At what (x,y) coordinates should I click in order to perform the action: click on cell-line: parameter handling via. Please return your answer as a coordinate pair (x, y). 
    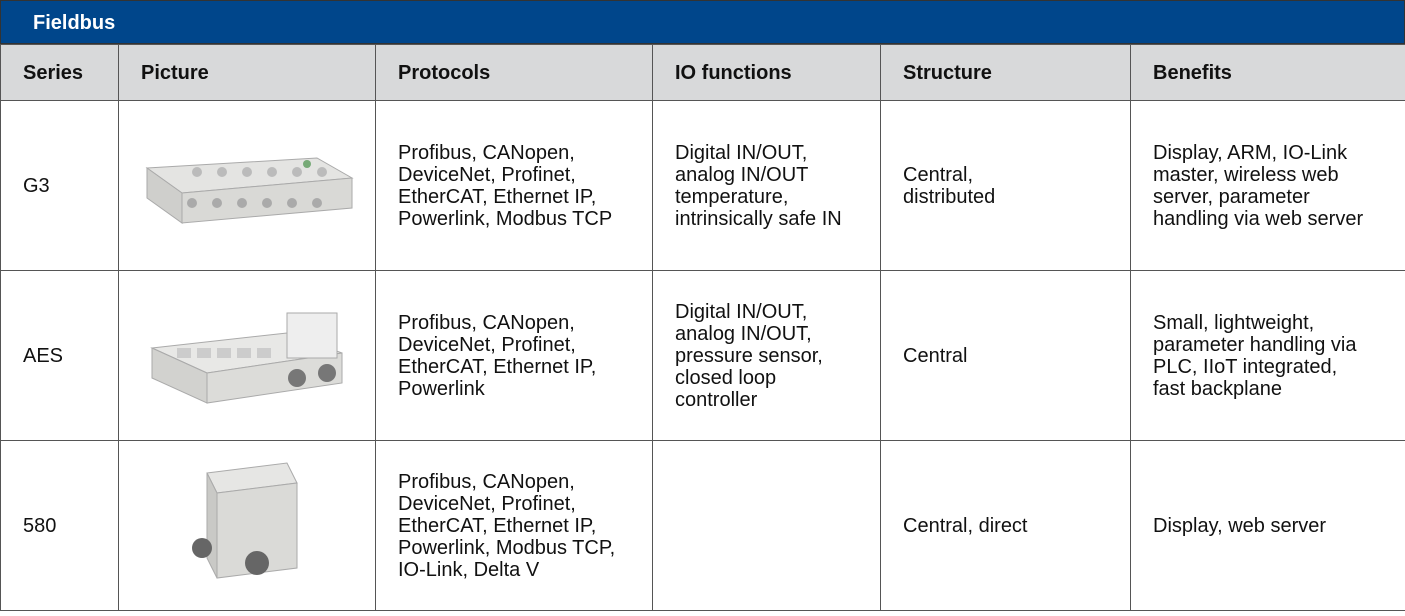
    Looking at the image, I should click on (1255, 344).